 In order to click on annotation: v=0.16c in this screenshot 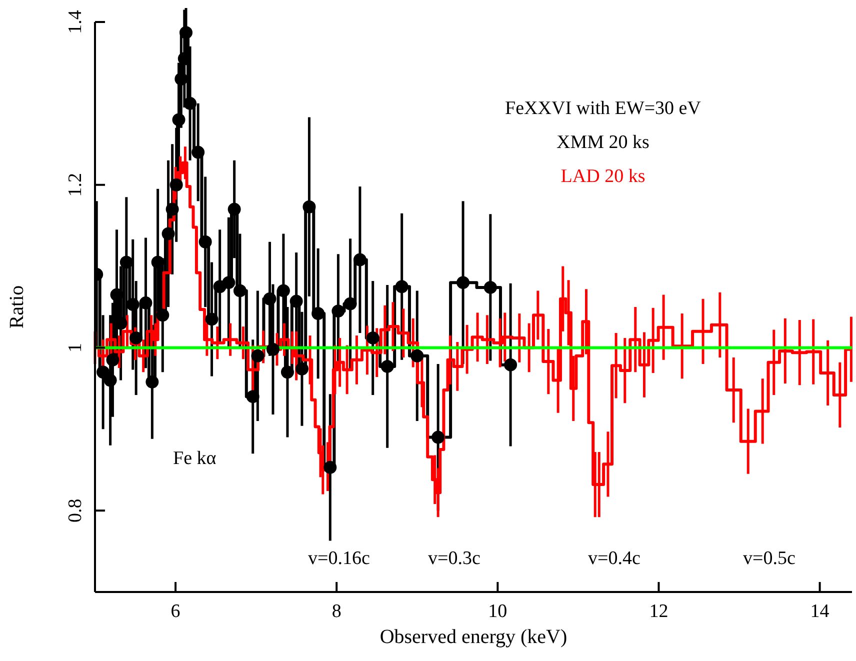, I will do `click(339, 559)`.